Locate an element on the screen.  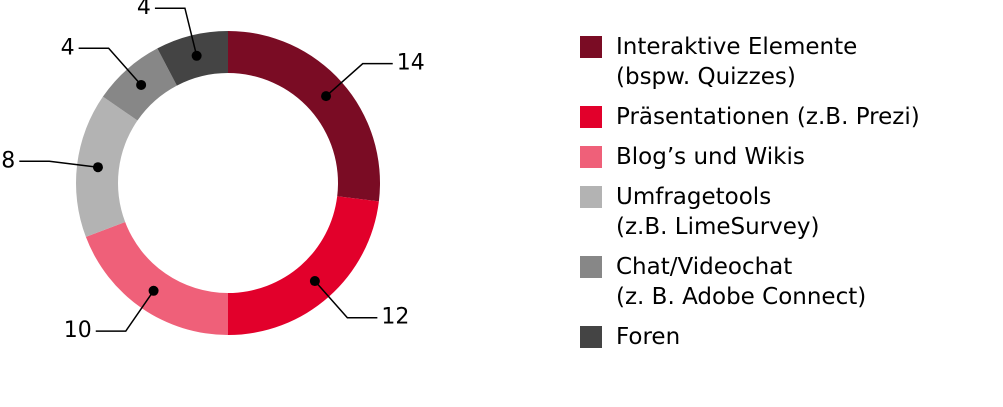
legend-item: Chat/Videochat (z. B. Adobe Connect) is located at coordinates (790, 282).